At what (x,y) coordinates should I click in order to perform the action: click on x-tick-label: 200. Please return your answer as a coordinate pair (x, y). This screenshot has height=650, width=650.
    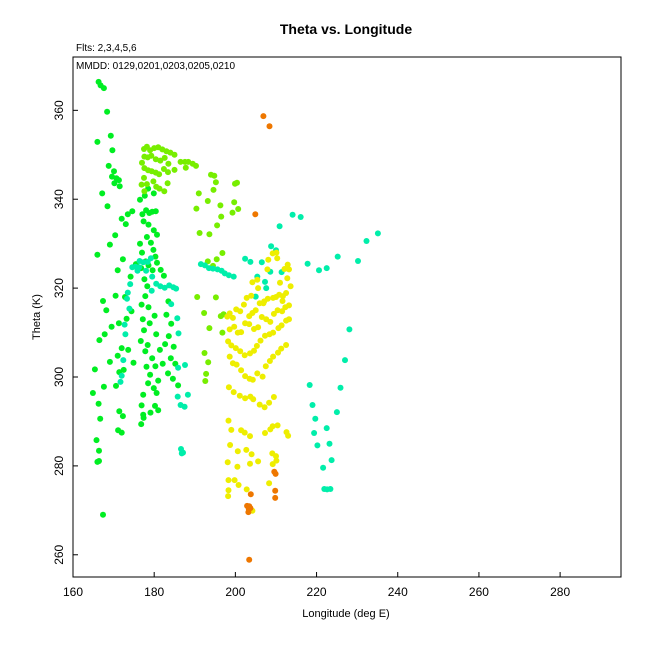
    Looking at the image, I should click on (235, 592).